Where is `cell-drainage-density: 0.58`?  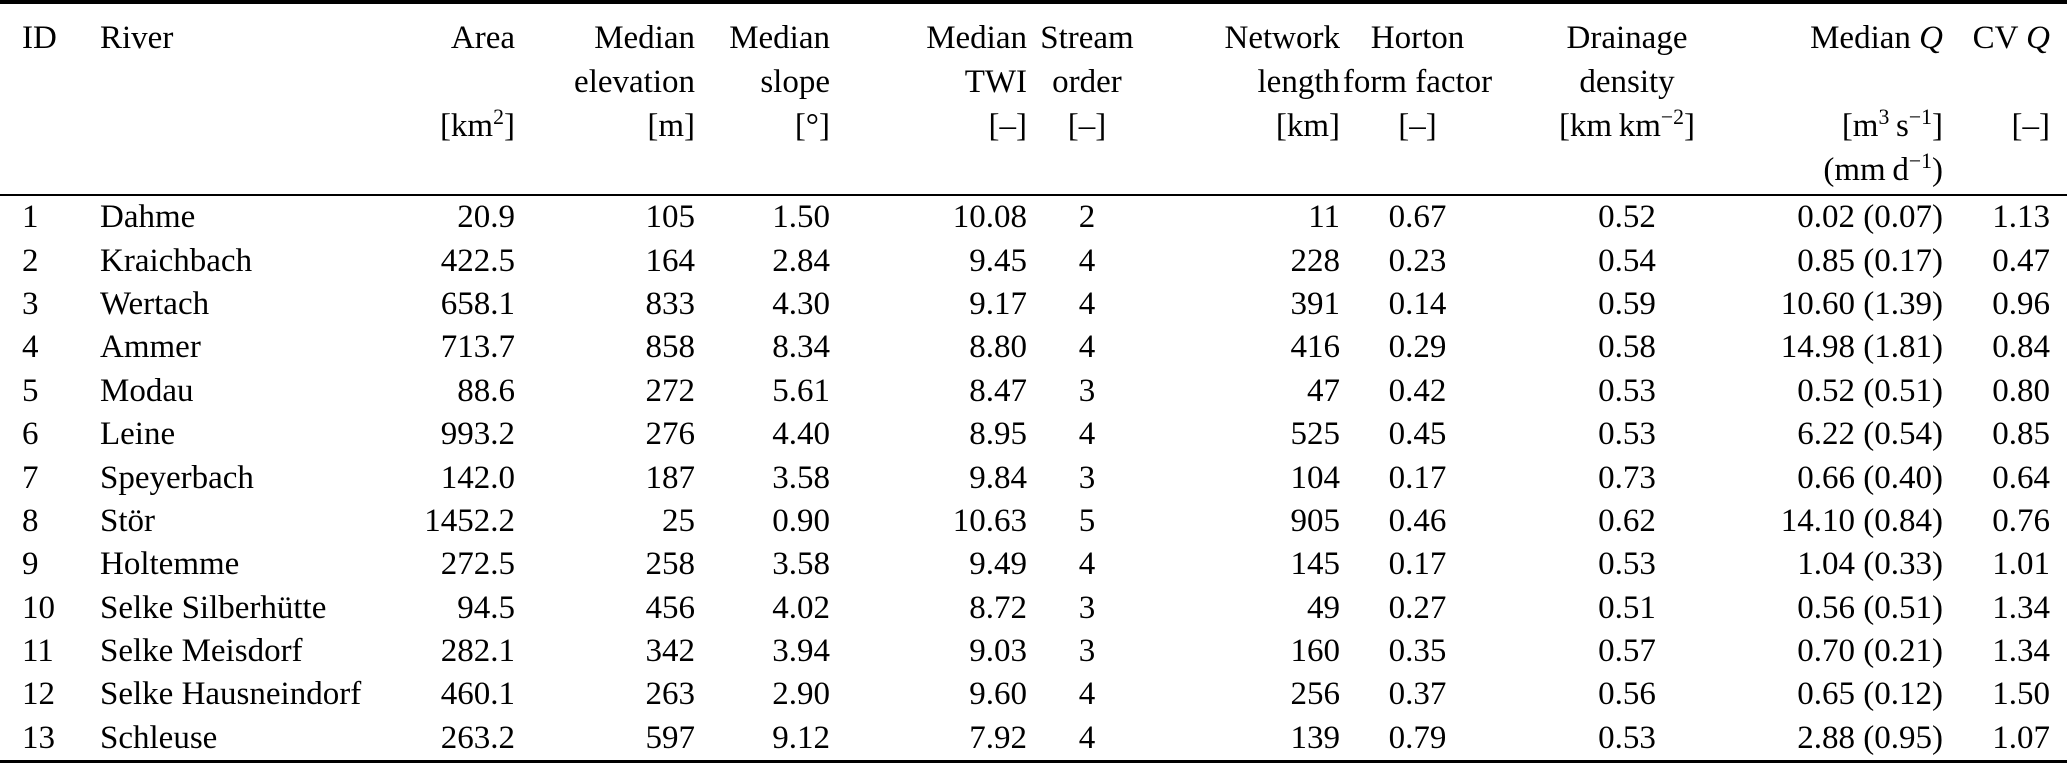 cell-drainage-density: 0.58 is located at coordinates (1627, 347).